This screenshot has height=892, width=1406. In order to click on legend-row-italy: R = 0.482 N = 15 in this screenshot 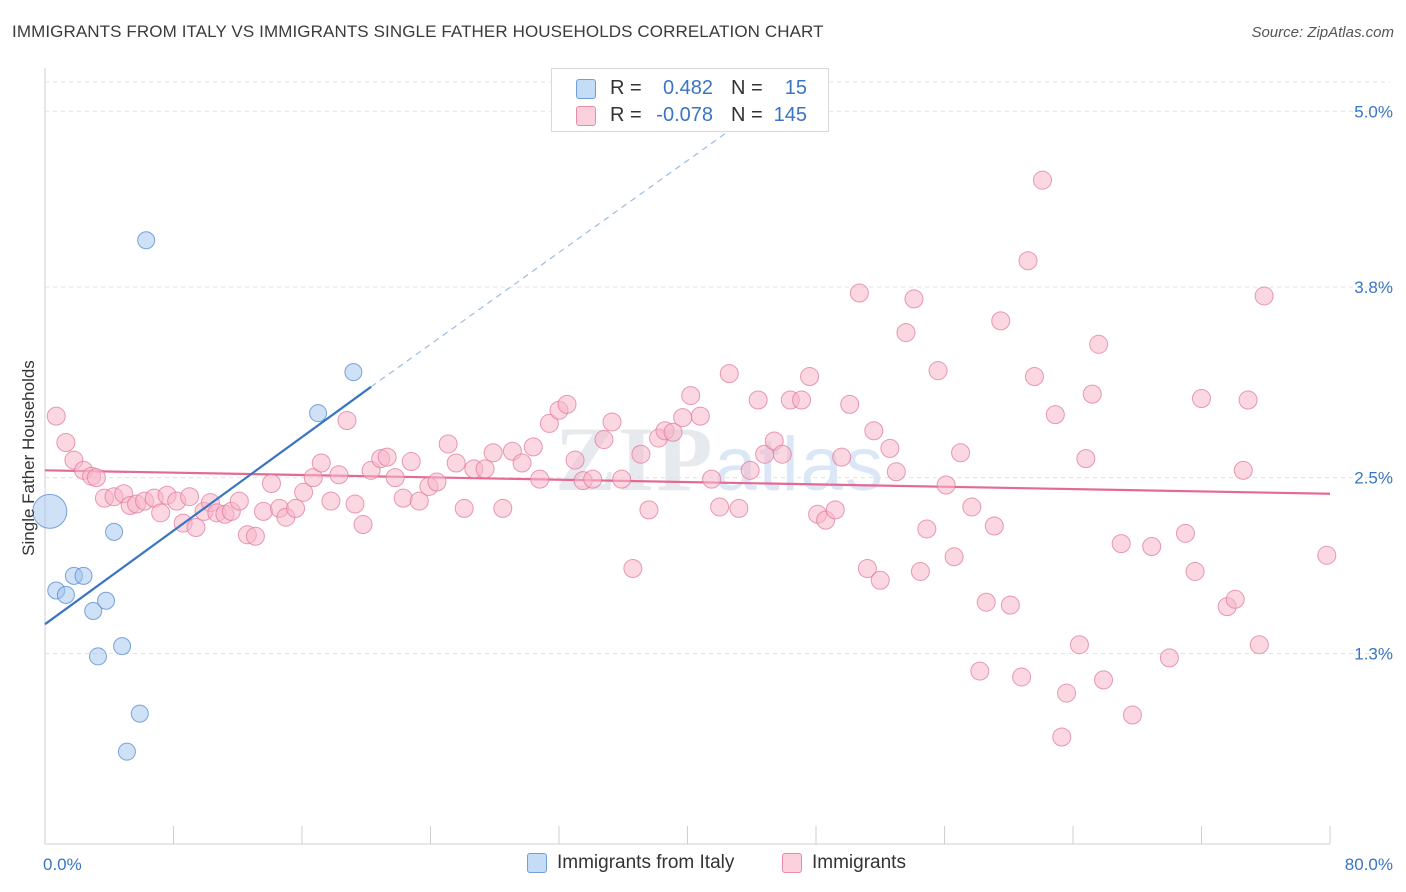, I will do `click(690, 88)`.